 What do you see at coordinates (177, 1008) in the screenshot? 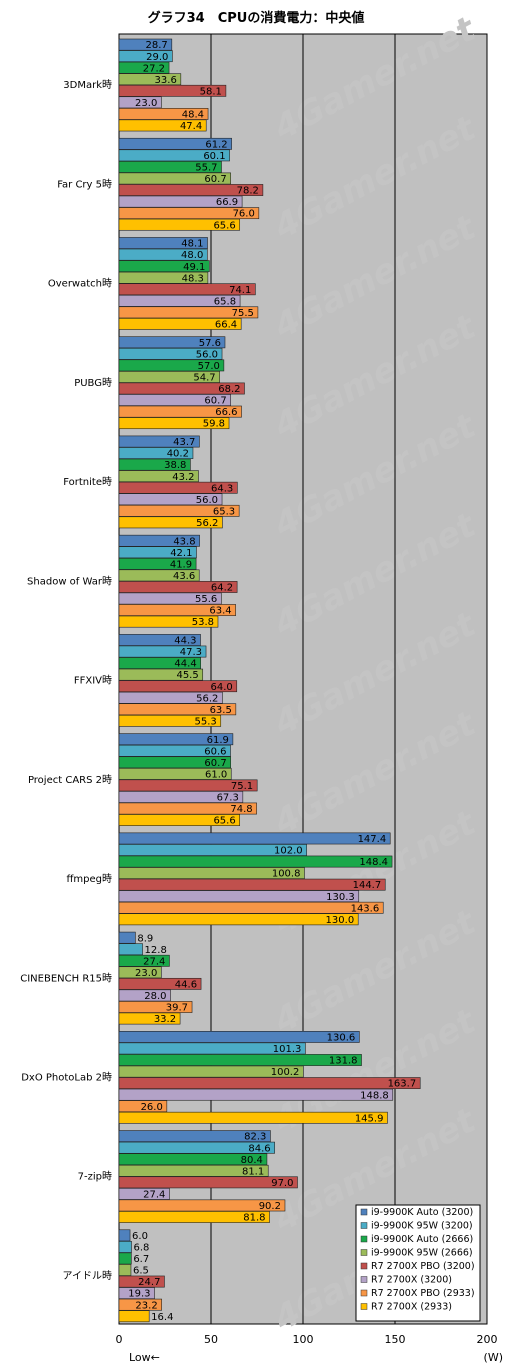
I see `bar-value-label: 39.7` at bounding box center [177, 1008].